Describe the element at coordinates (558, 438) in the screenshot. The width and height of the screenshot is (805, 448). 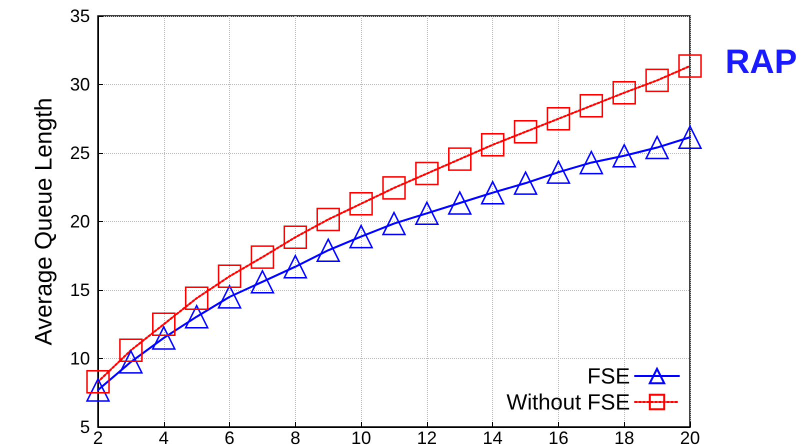
I see `x-tick-label: 16` at that location.